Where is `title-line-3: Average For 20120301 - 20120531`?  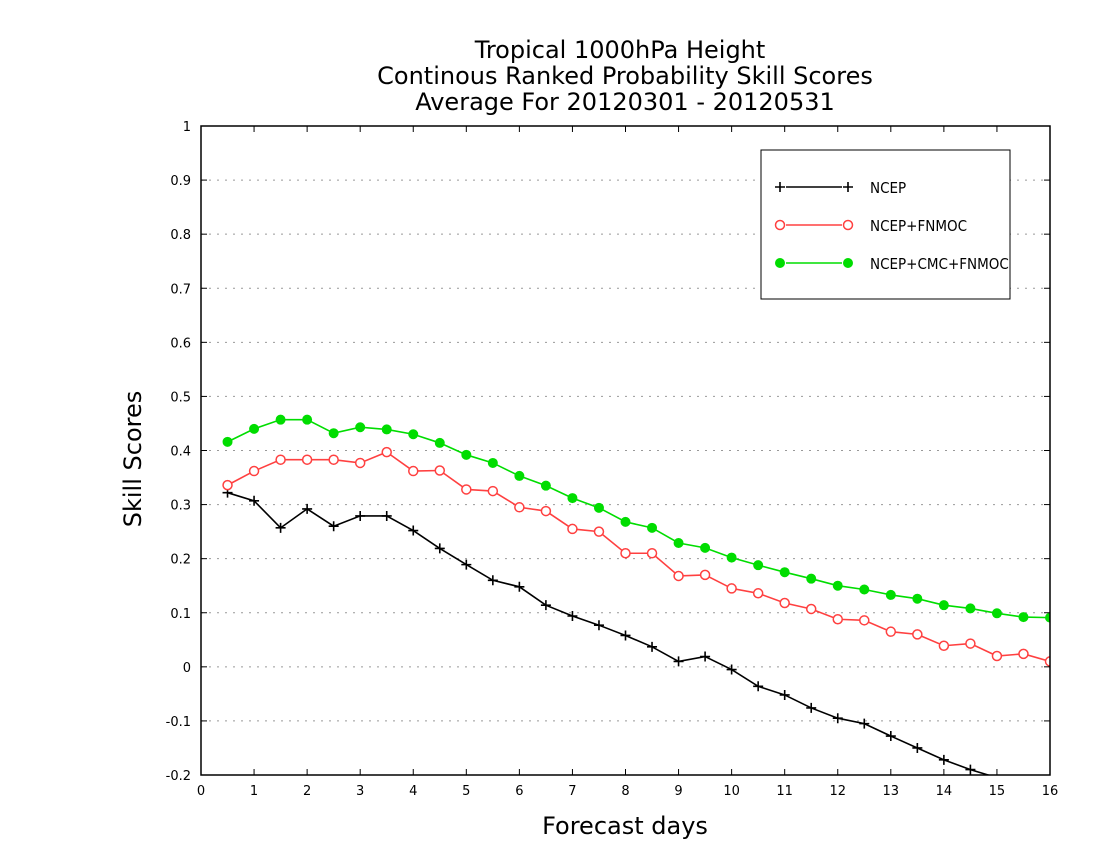 title-line-3: Average For 20120301 - 20120531 is located at coordinates (625, 102).